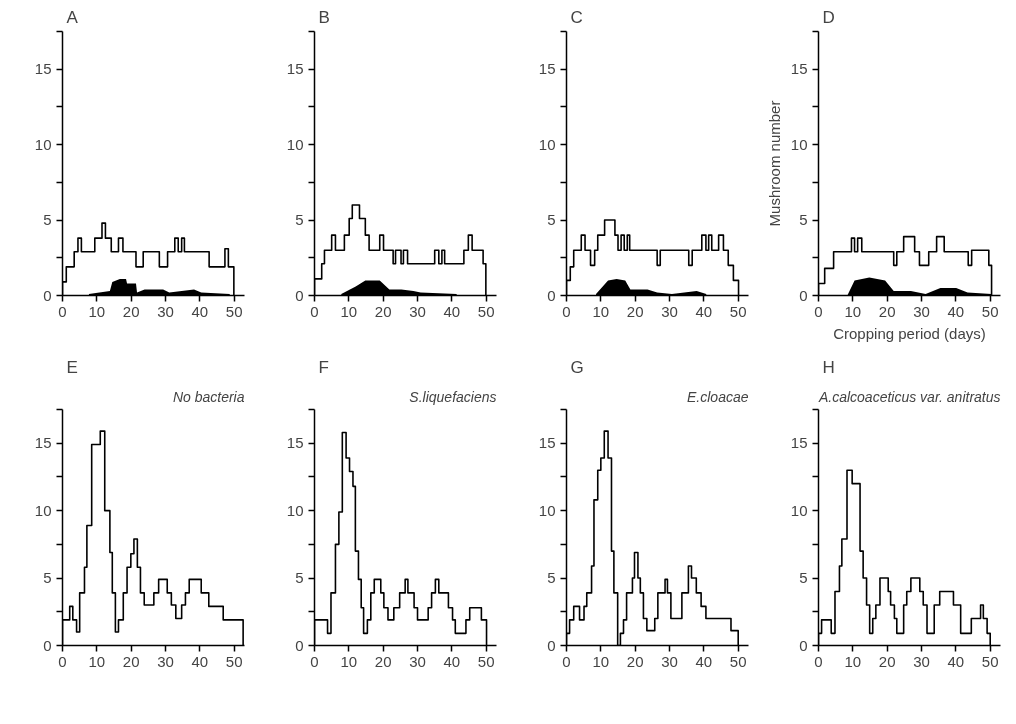 The height and width of the screenshot is (724, 1016). Describe the element at coordinates (577, 367) in the screenshot. I see `chart-title: G` at that location.